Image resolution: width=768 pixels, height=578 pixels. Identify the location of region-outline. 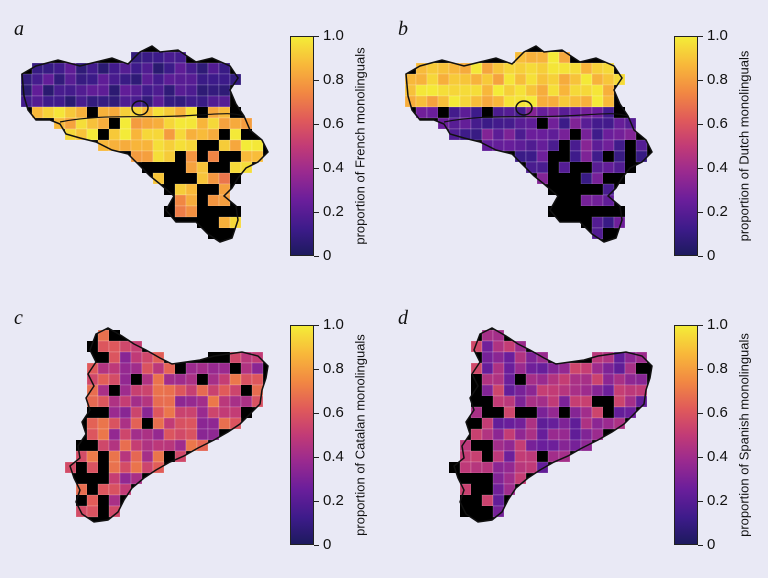
(145, 144).